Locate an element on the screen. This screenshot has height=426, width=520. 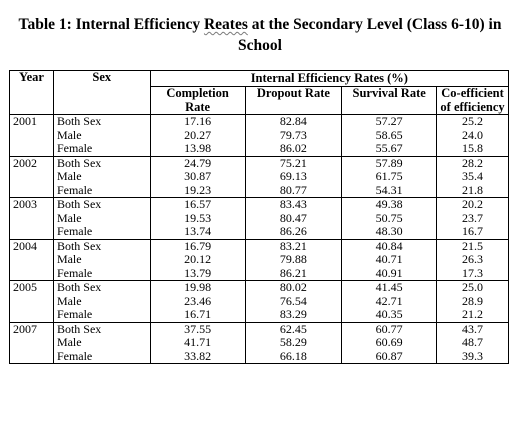
completion-cell: 16.57 is located at coordinates (197, 204).